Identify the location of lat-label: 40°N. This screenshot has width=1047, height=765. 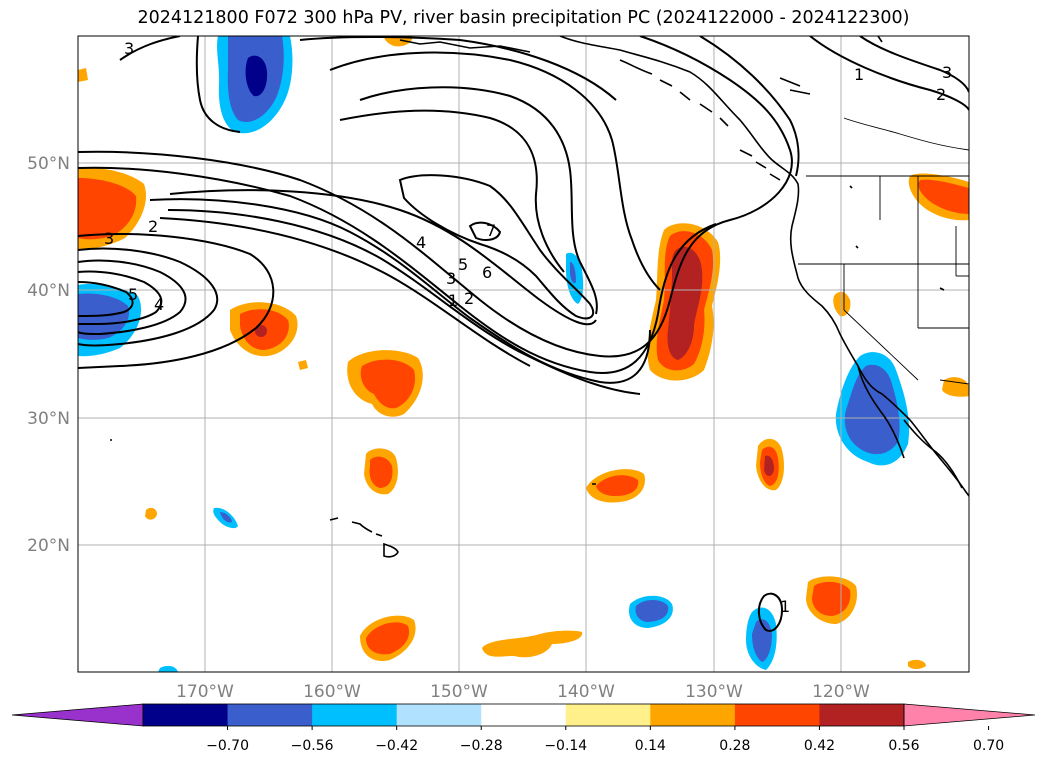
(48, 291).